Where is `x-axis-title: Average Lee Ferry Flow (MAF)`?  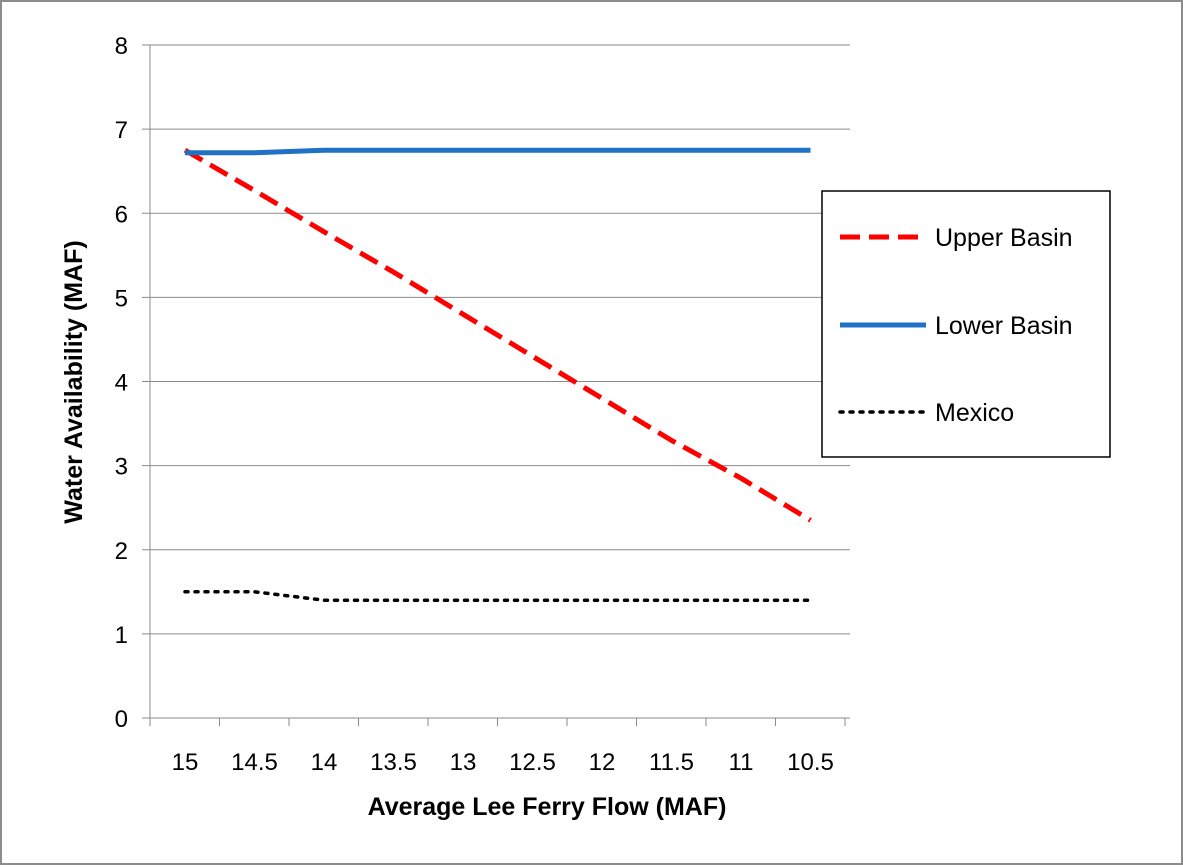
x-axis-title: Average Lee Ferry Flow (MAF) is located at coordinates (547, 807).